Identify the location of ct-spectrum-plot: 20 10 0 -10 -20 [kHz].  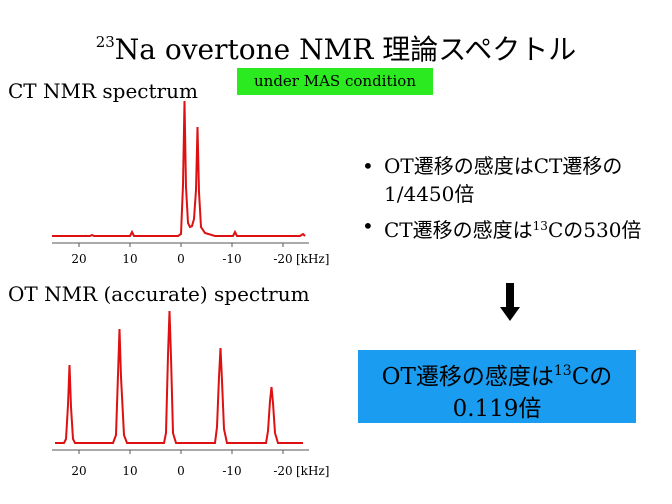
(190, 183).